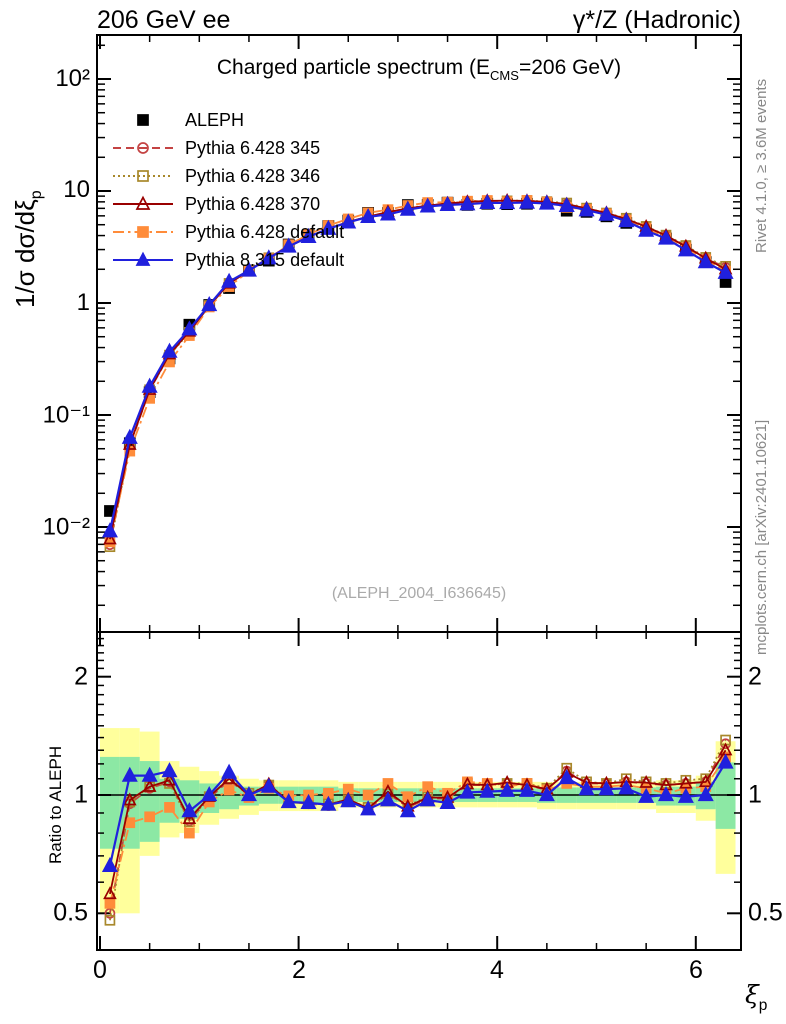 This screenshot has height=1024, width=786. What do you see at coordinates (72, 78) in the screenshot?
I see `main-y-tick-100: 10²` at bounding box center [72, 78].